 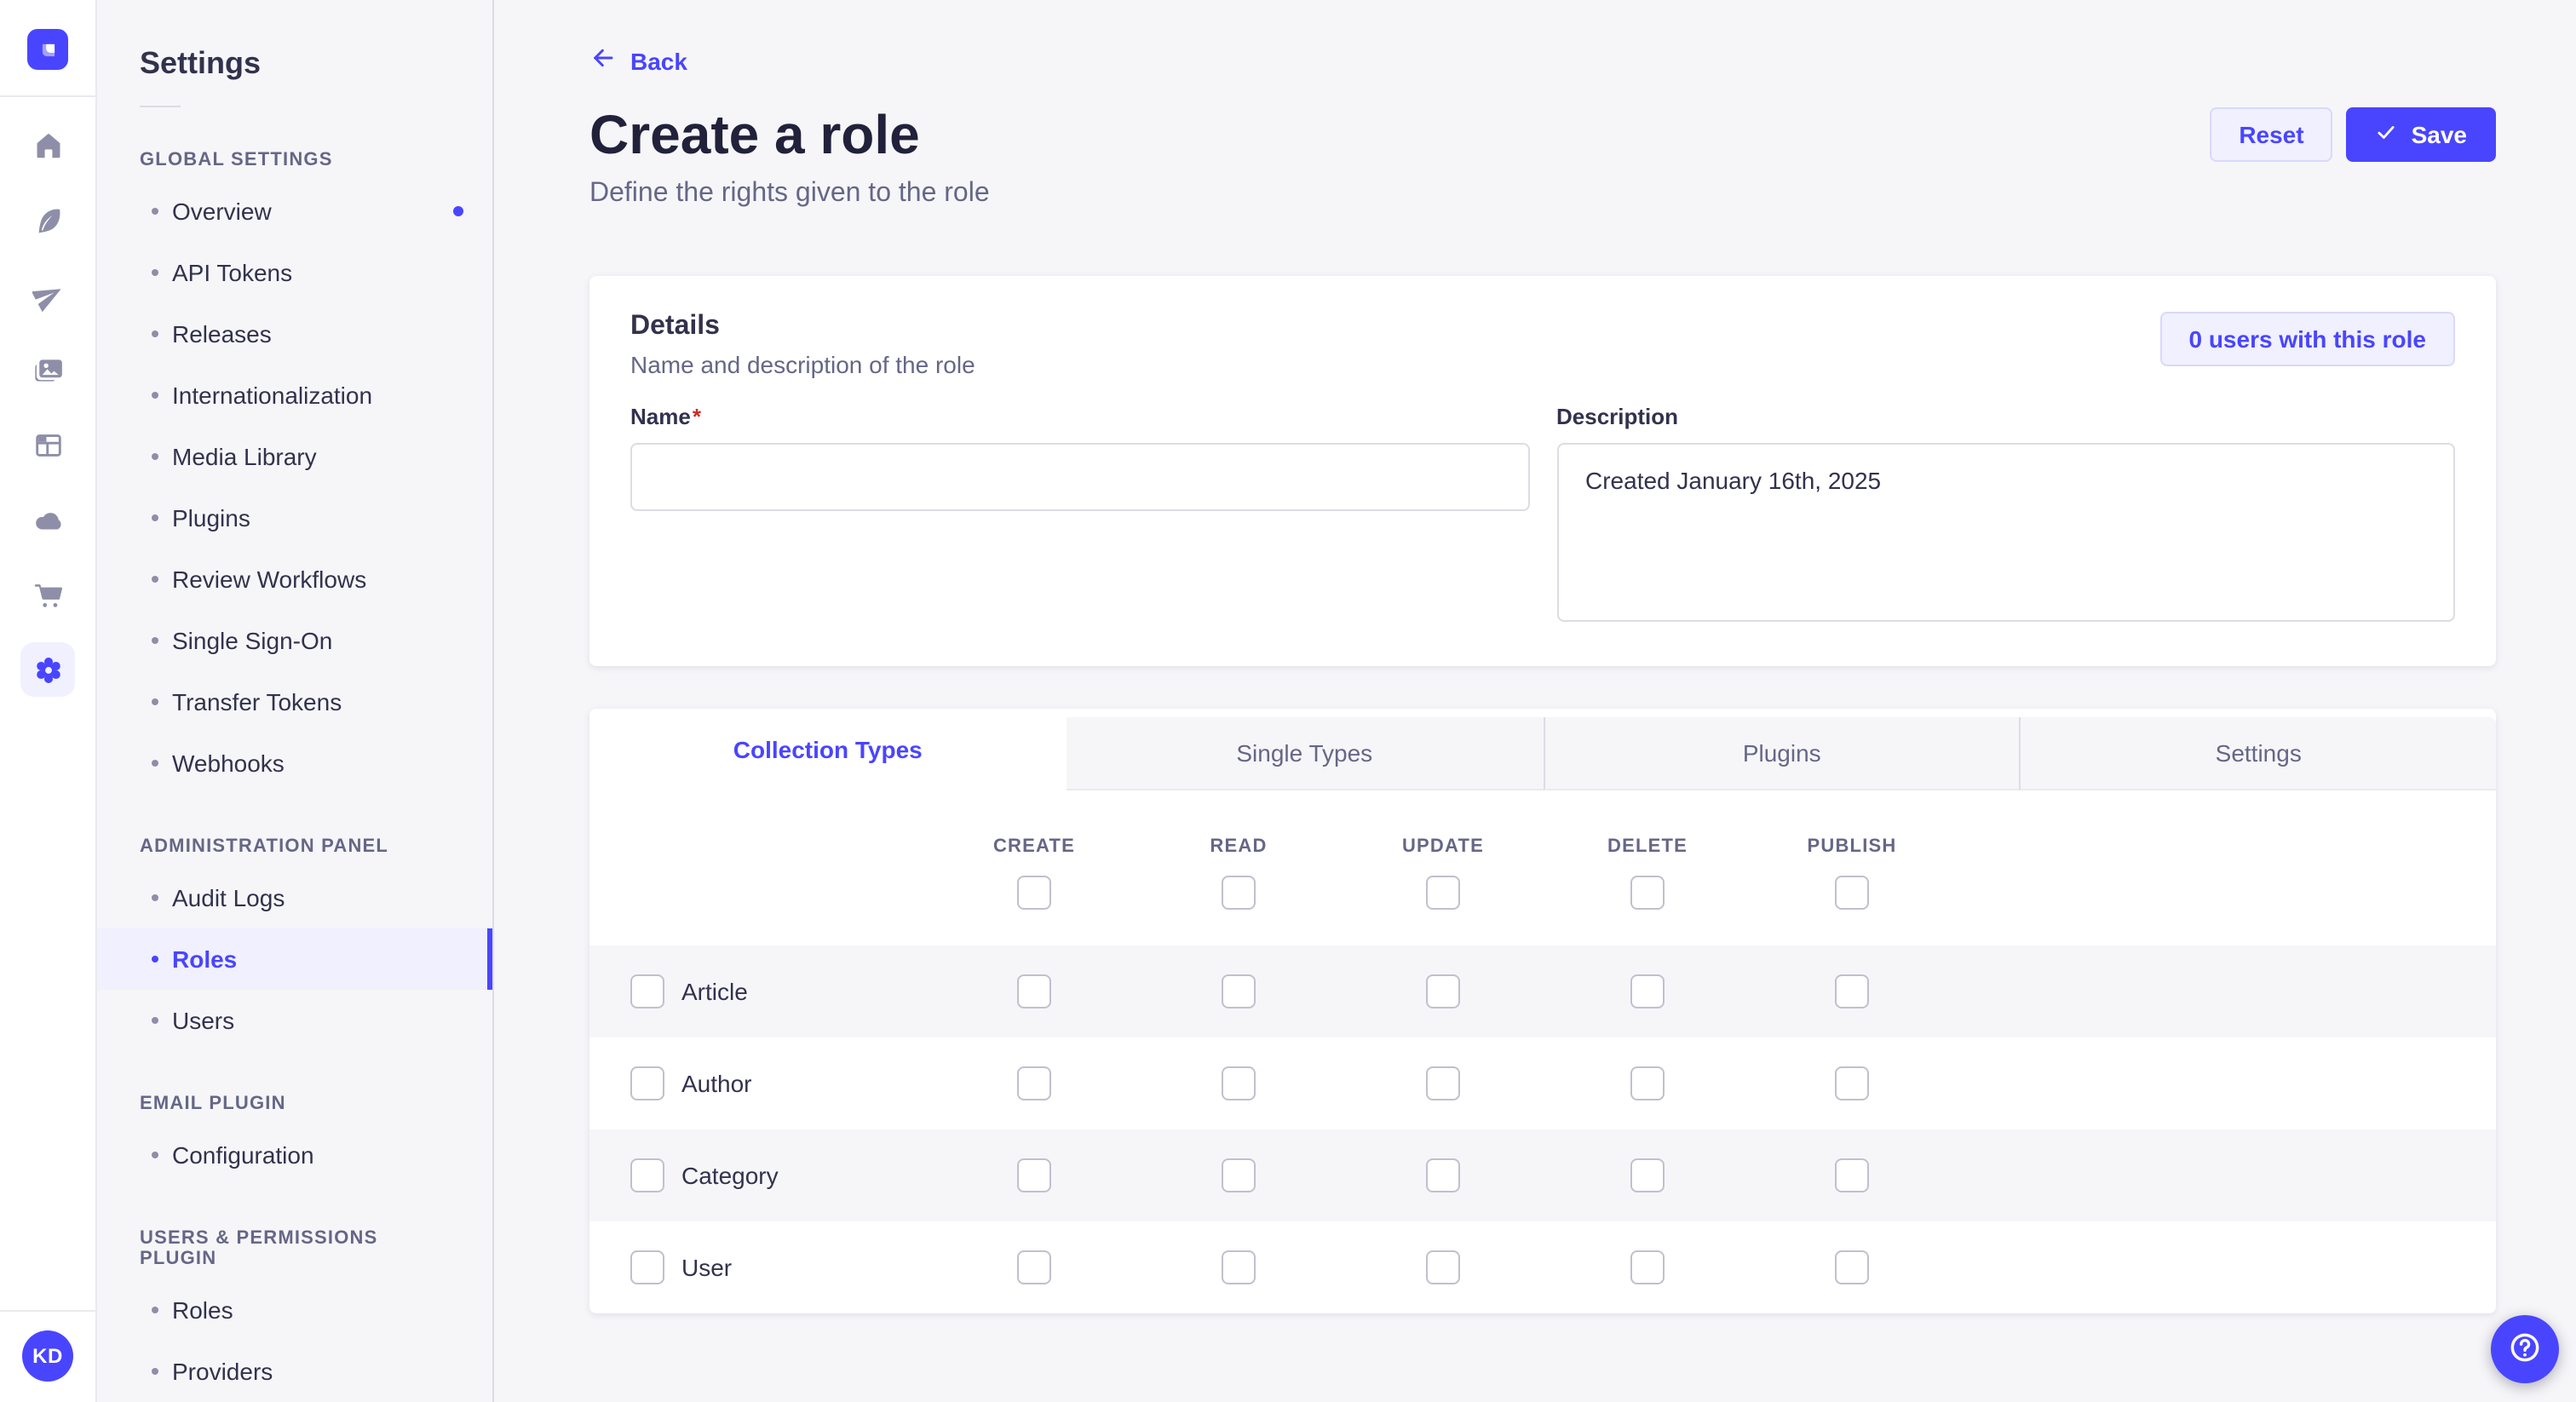 I want to click on tab-single-types: Single Types, so click(x=1305, y=753).